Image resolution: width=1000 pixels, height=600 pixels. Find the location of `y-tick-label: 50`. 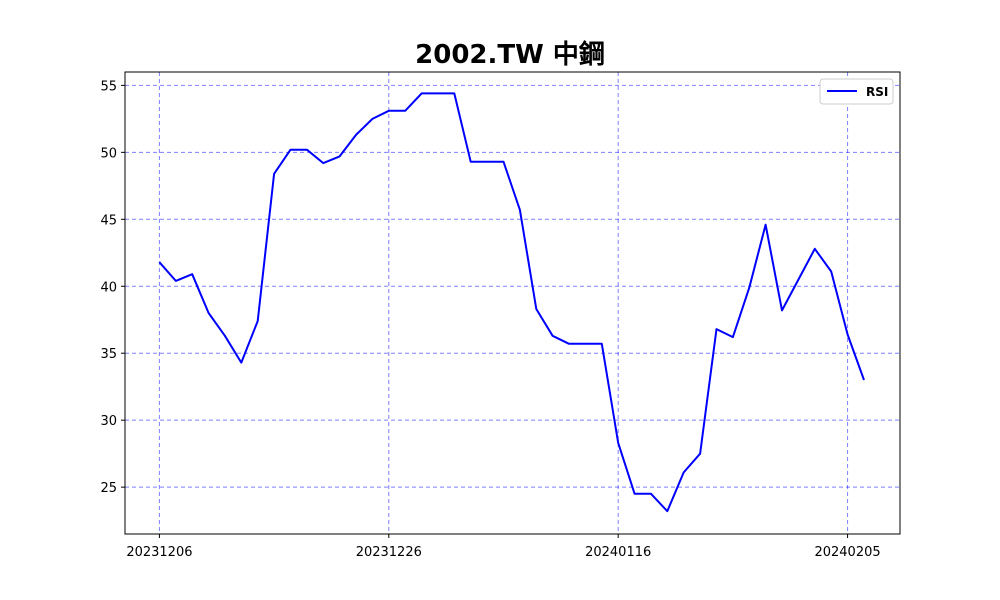

y-tick-label: 50 is located at coordinates (108, 153).